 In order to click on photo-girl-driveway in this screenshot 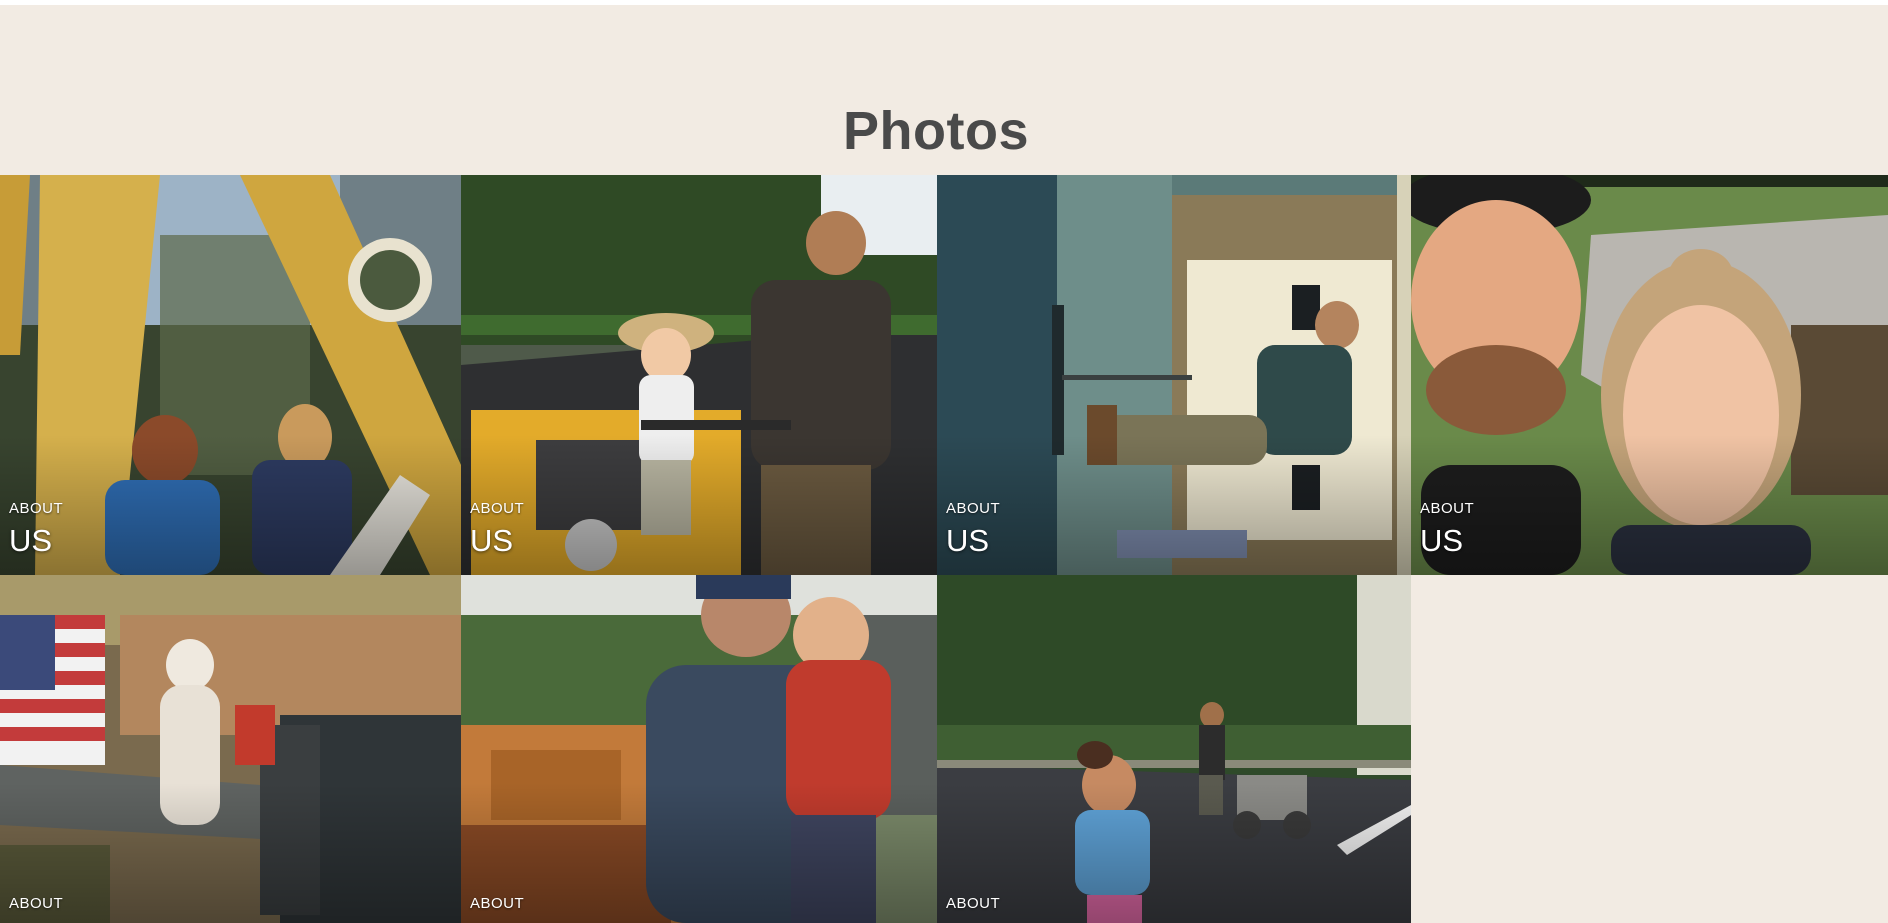, I will do `click(1174, 749)`.